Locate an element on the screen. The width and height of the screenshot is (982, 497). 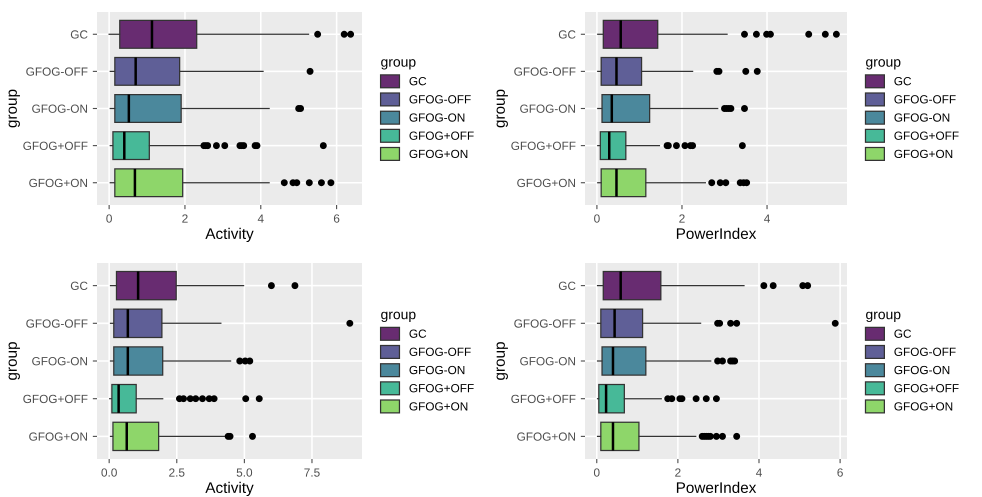
x-tick-label: 7.5 is located at coordinates (312, 472).